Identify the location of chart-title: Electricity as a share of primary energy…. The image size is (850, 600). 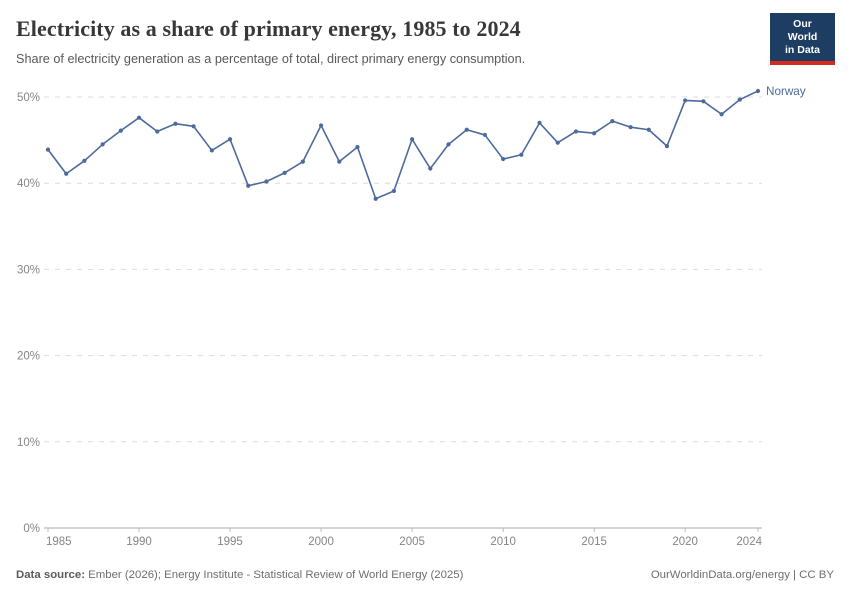
(268, 28).